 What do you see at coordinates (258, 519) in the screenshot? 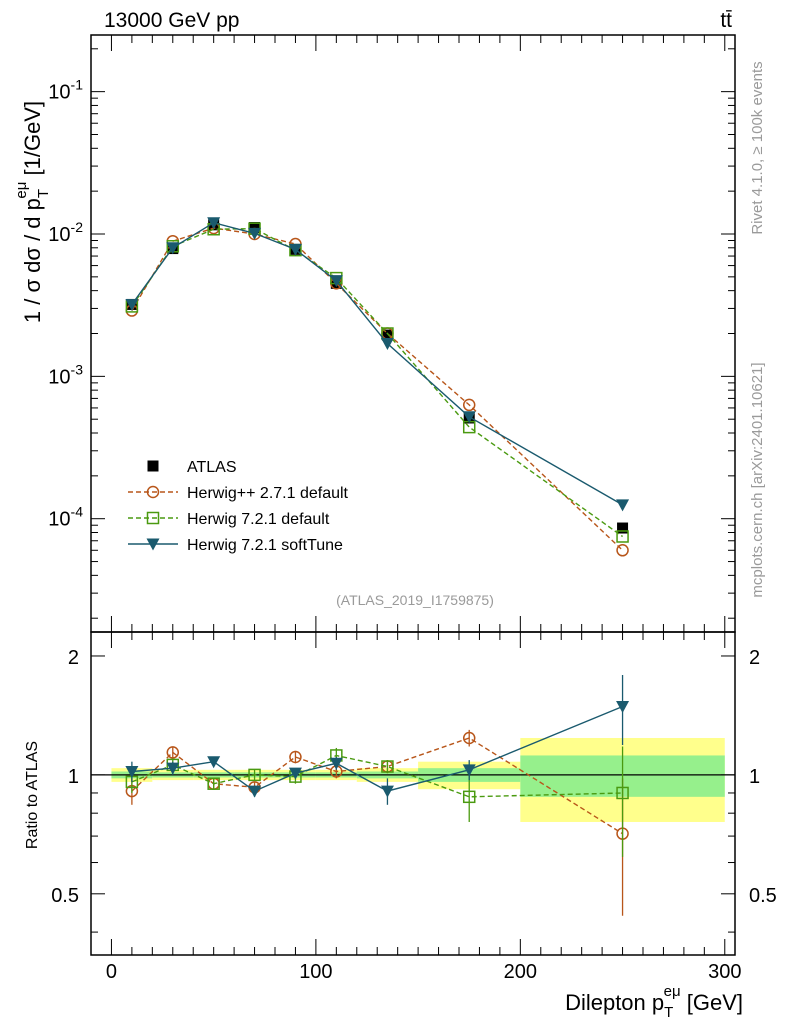
I see `legend-label: Herwig 7.2.1 default` at bounding box center [258, 519].